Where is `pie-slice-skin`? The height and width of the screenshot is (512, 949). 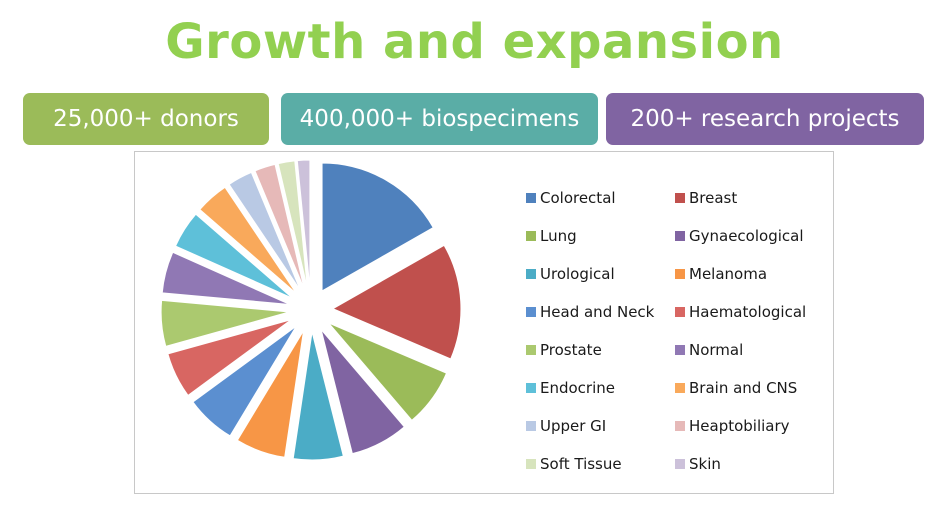 pie-slice-skin is located at coordinates (303, 224).